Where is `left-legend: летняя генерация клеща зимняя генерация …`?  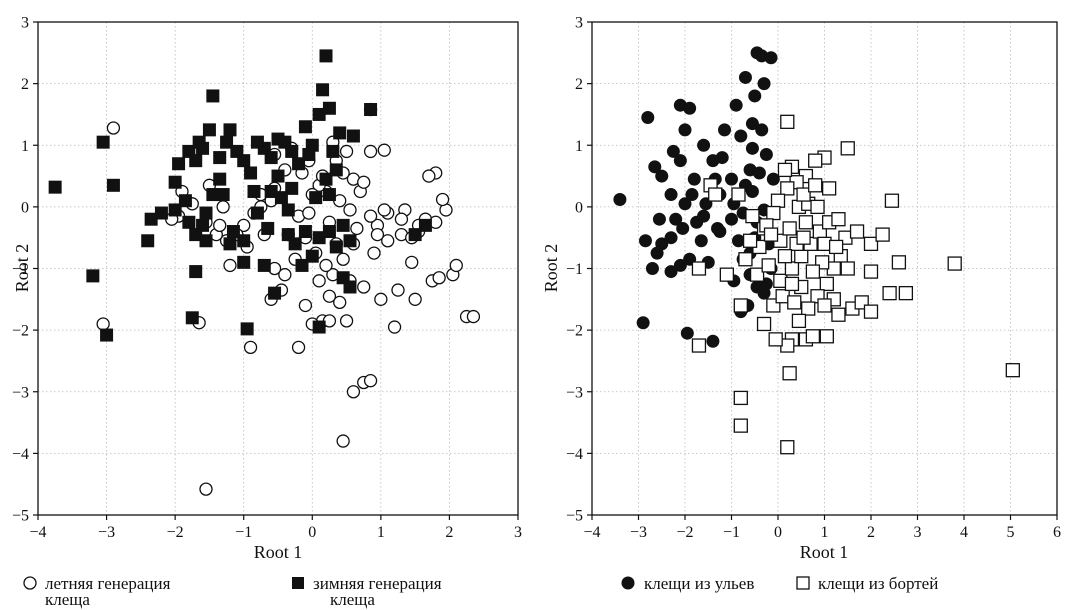 left-legend: летняя генерация клеща зимняя генерация … is located at coordinates (232, 591).